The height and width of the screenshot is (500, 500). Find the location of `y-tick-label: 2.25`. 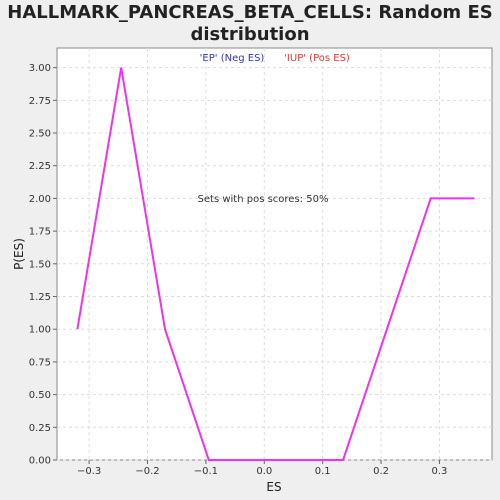

y-tick-label: 2.25 is located at coordinates (40, 166).